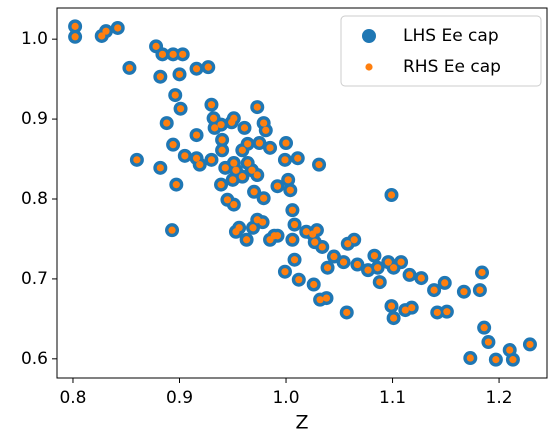 This screenshot has width=558, height=444. I want to click on x-tick-label: 1.1, so click(392, 398).